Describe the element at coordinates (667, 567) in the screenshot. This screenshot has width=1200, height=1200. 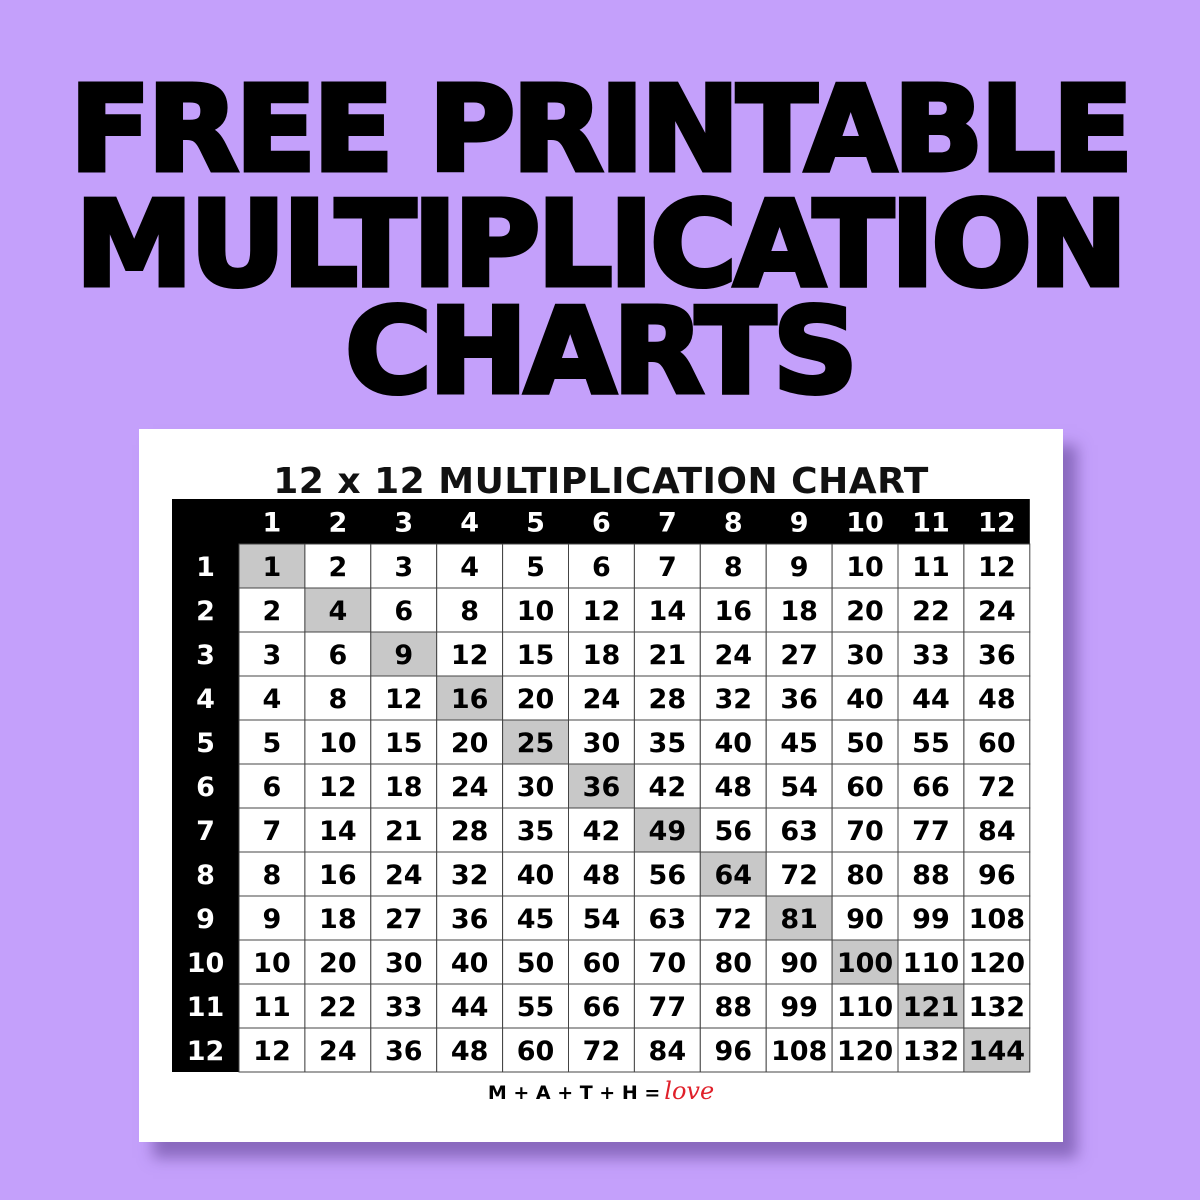
I see `cell-value: 7` at that location.